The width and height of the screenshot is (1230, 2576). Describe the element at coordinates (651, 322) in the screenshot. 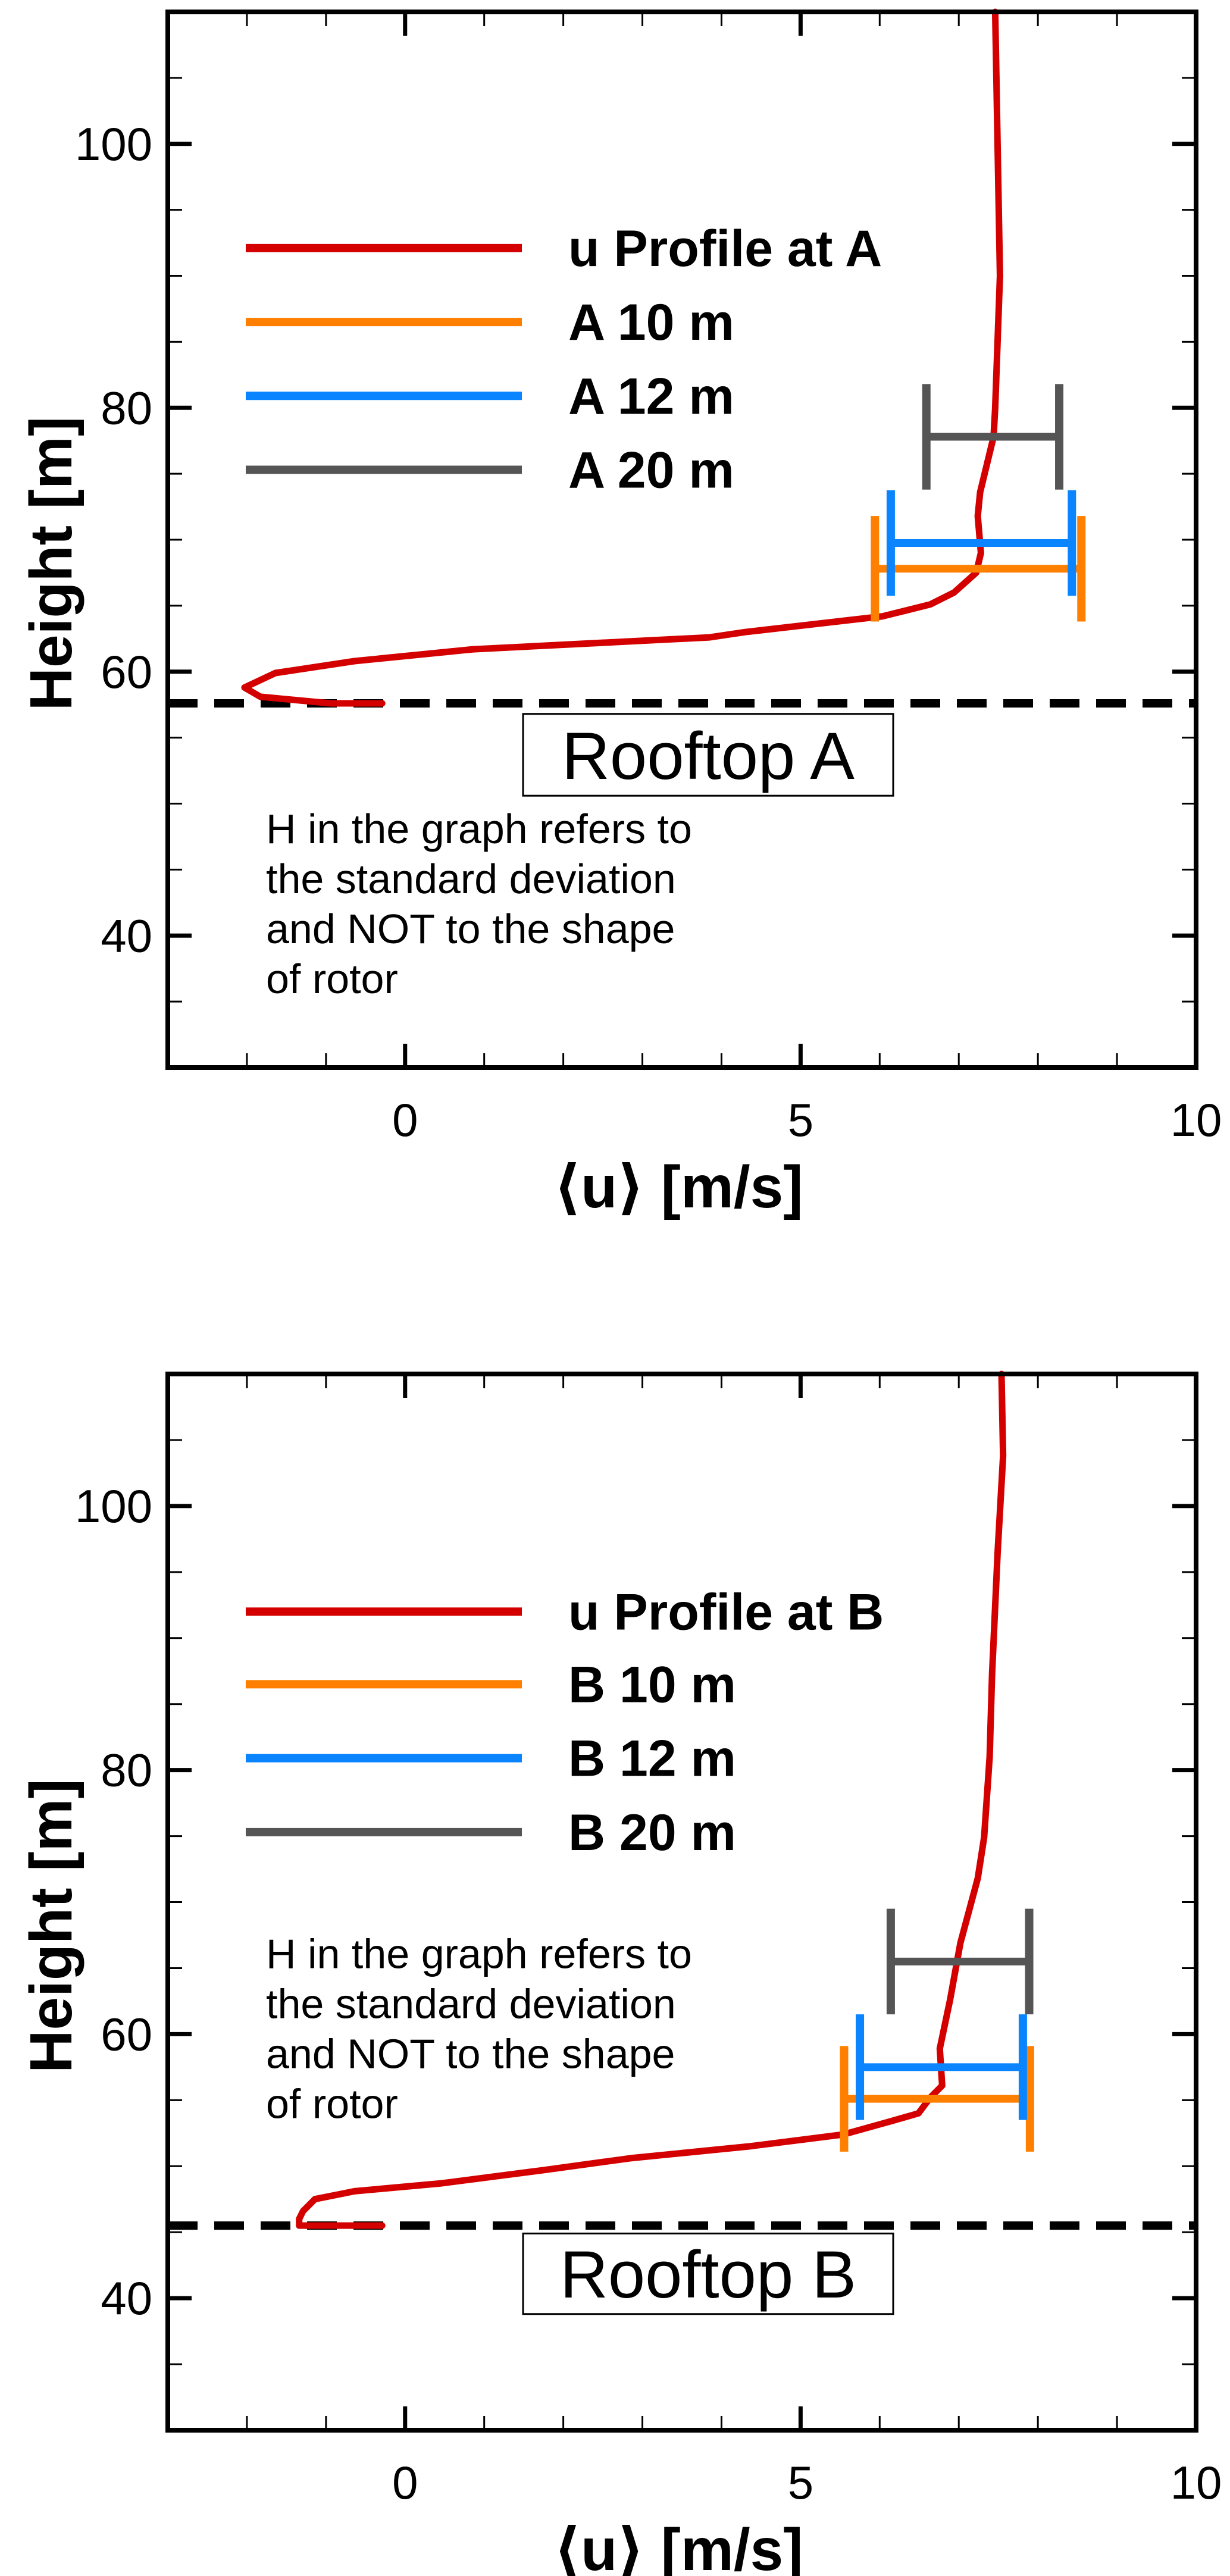

I see `legend-label: A 10 m` at that location.